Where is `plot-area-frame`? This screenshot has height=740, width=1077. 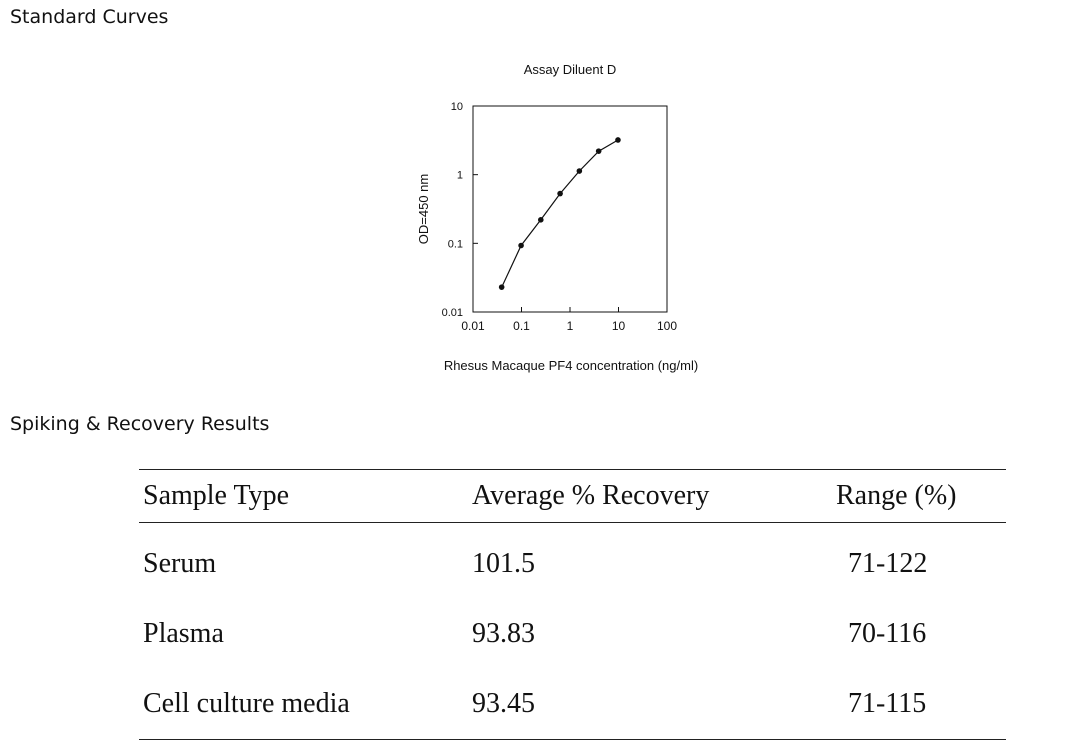 plot-area-frame is located at coordinates (570, 209).